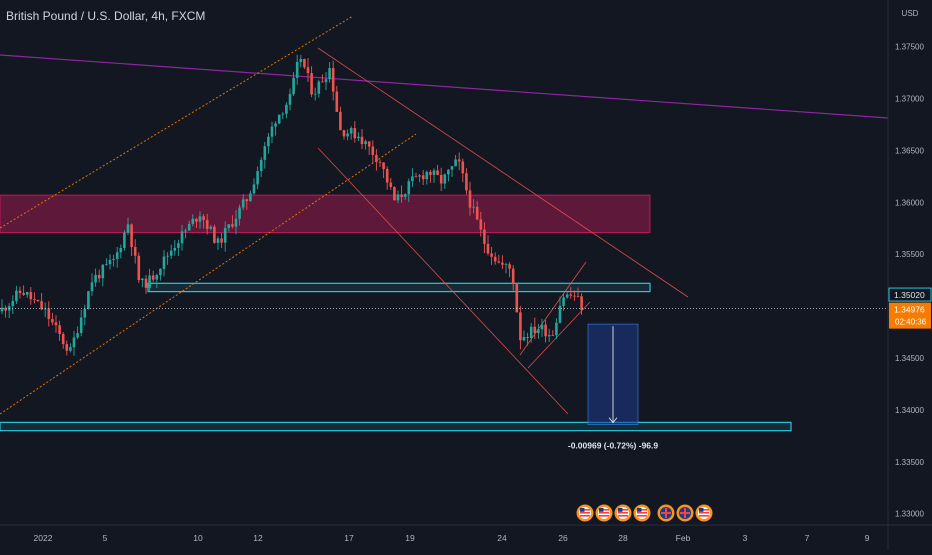  What do you see at coordinates (909, 358) in the screenshot?
I see `y-tick-label: 1.34500` at bounding box center [909, 358].